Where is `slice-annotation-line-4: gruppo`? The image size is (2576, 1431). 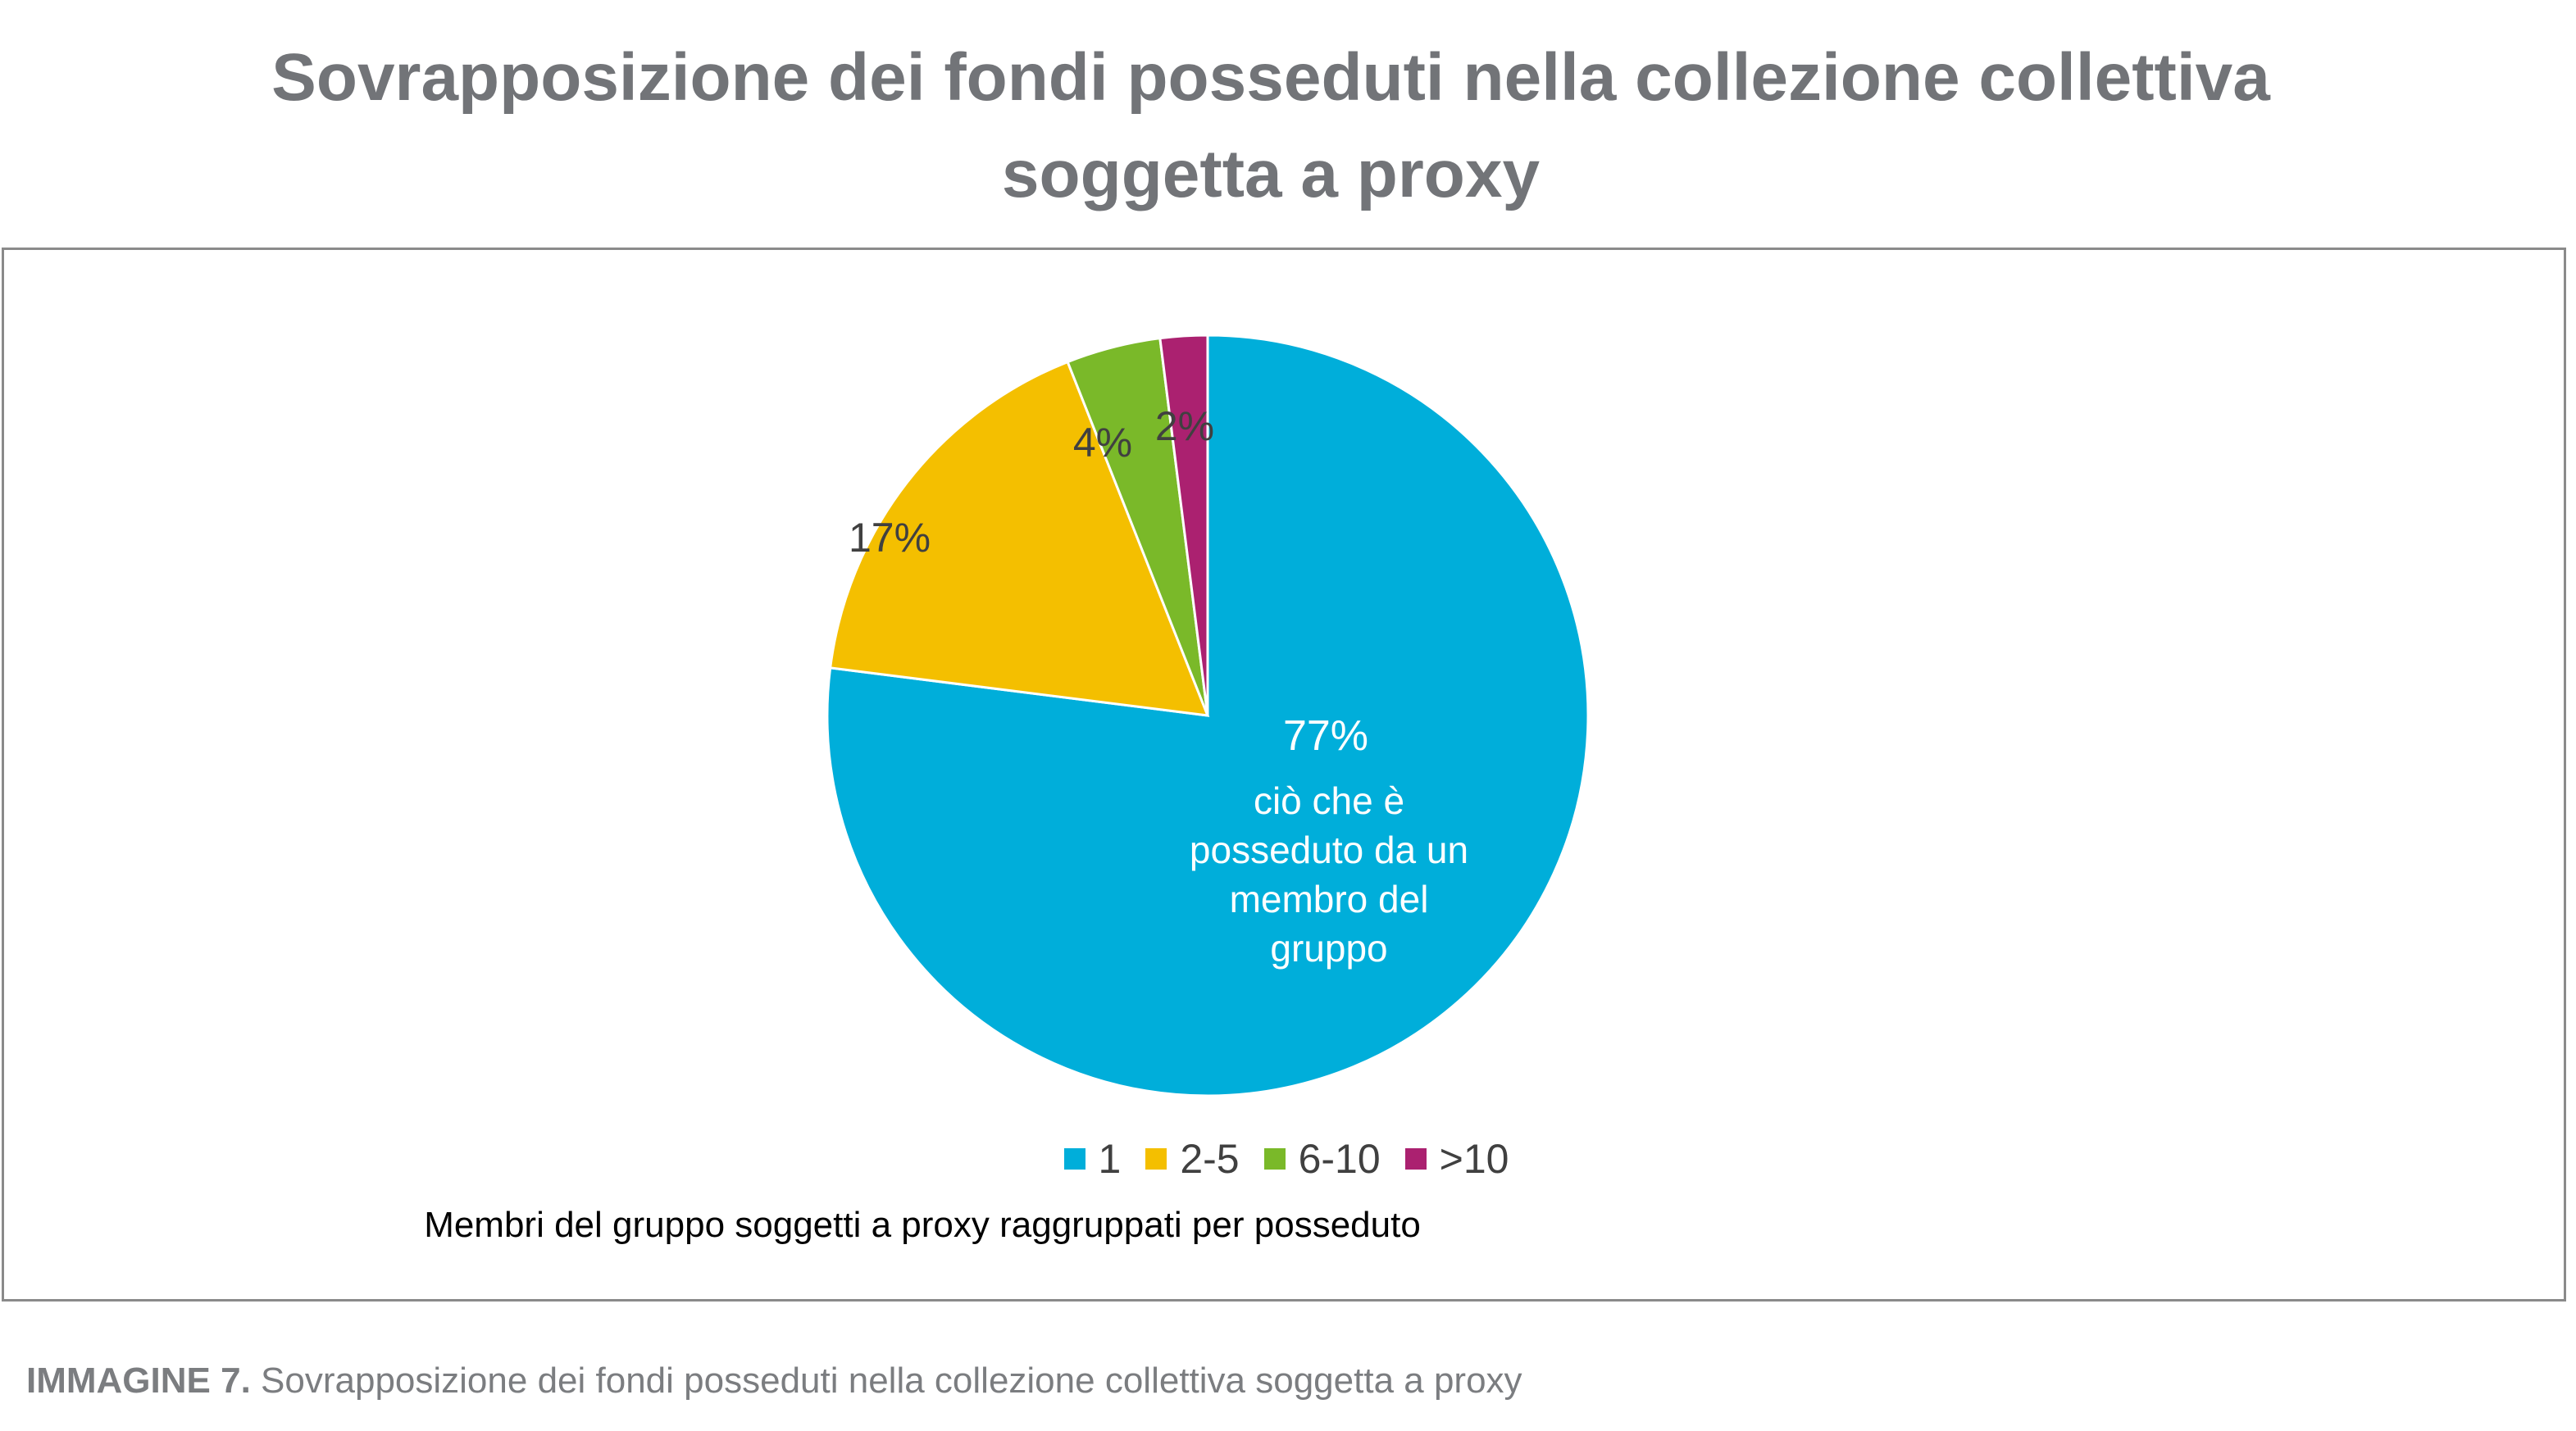
slice-annotation-line-4: gruppo is located at coordinates (1328, 948).